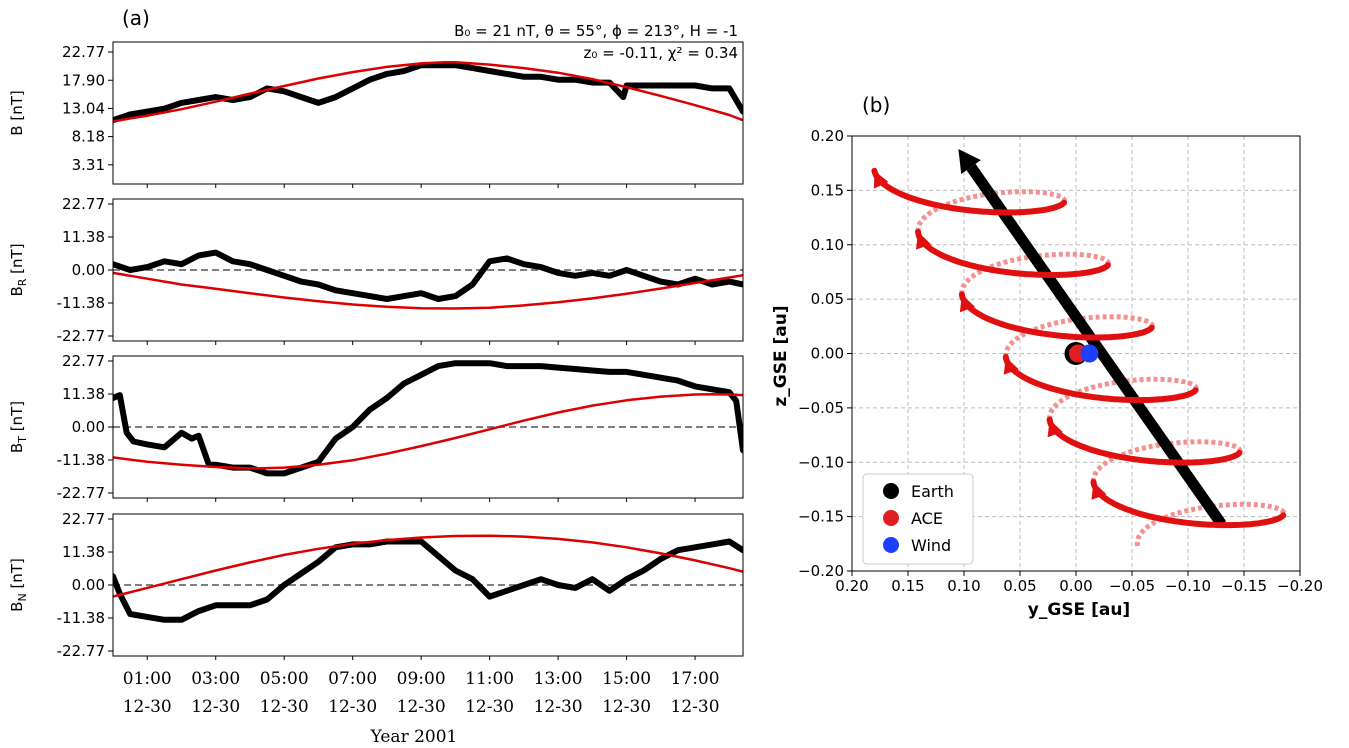  Describe the element at coordinates (489, 679) in the screenshot. I see `x-tick-label-time: 11:00` at that location.